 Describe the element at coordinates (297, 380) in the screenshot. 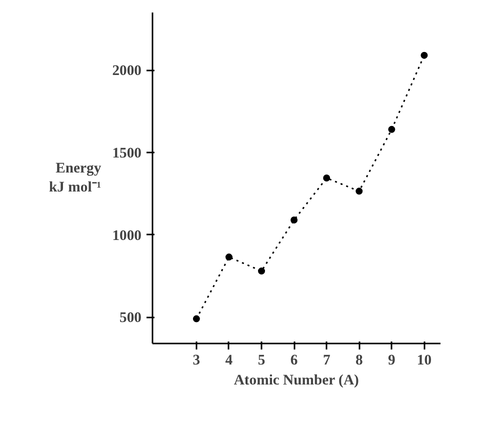

I see `x-axis-title: Atomic Number (A)` at that location.